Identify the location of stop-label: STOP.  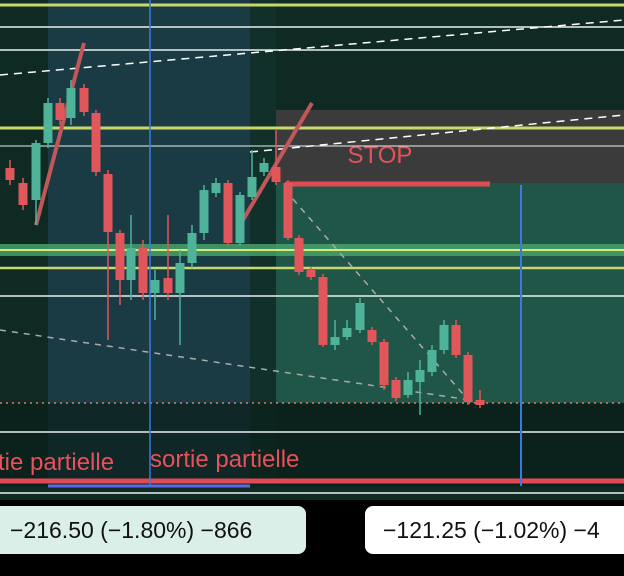
(380, 155).